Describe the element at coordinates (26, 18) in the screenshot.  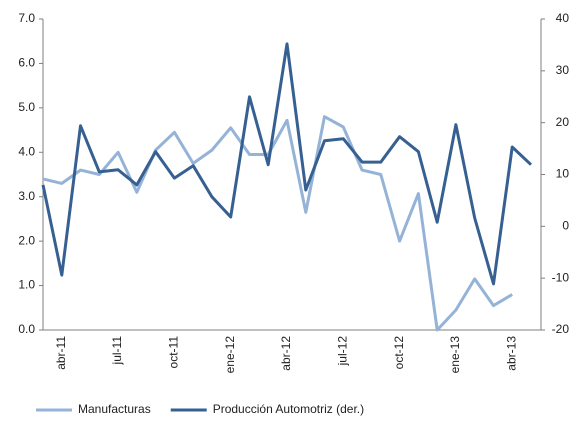
I see `y-tick-label: 7.0` at that location.